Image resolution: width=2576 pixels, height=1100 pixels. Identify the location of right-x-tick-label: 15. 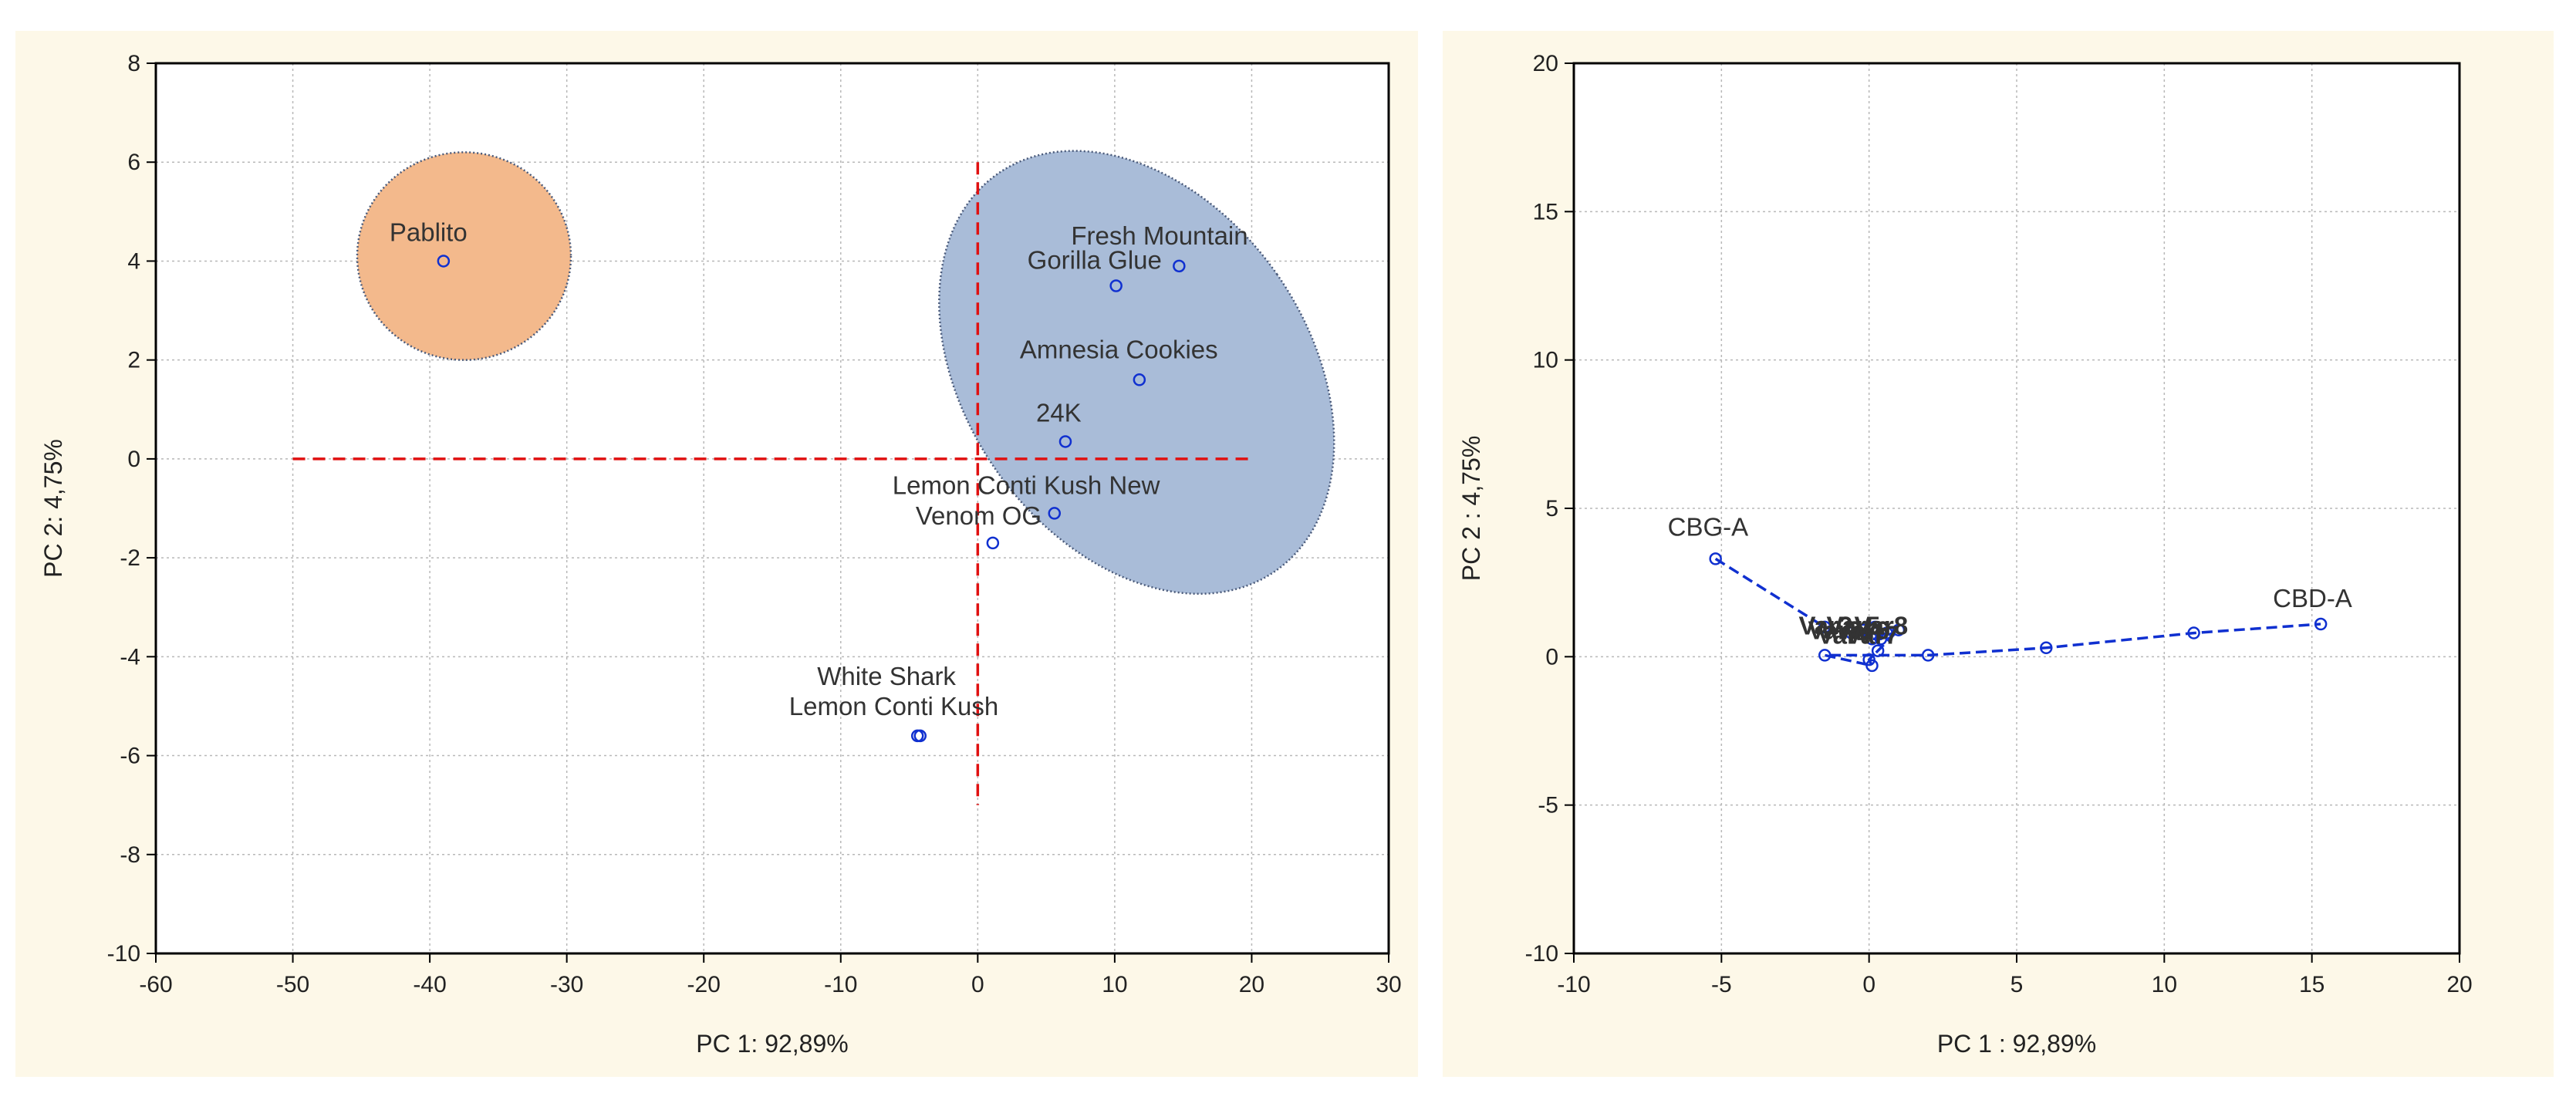
(2311, 984).